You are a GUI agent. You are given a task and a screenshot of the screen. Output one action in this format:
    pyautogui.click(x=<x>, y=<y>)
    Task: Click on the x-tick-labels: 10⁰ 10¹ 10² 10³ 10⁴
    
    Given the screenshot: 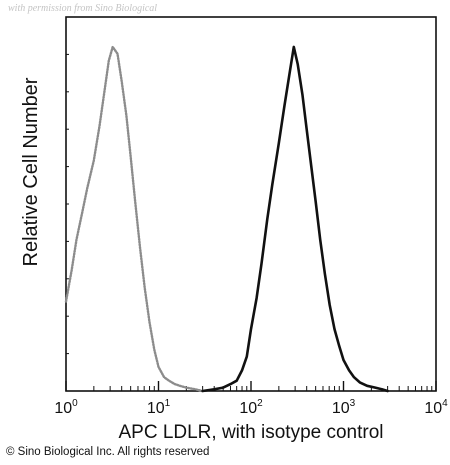 What is the action you would take?
    pyautogui.click(x=251, y=407)
    